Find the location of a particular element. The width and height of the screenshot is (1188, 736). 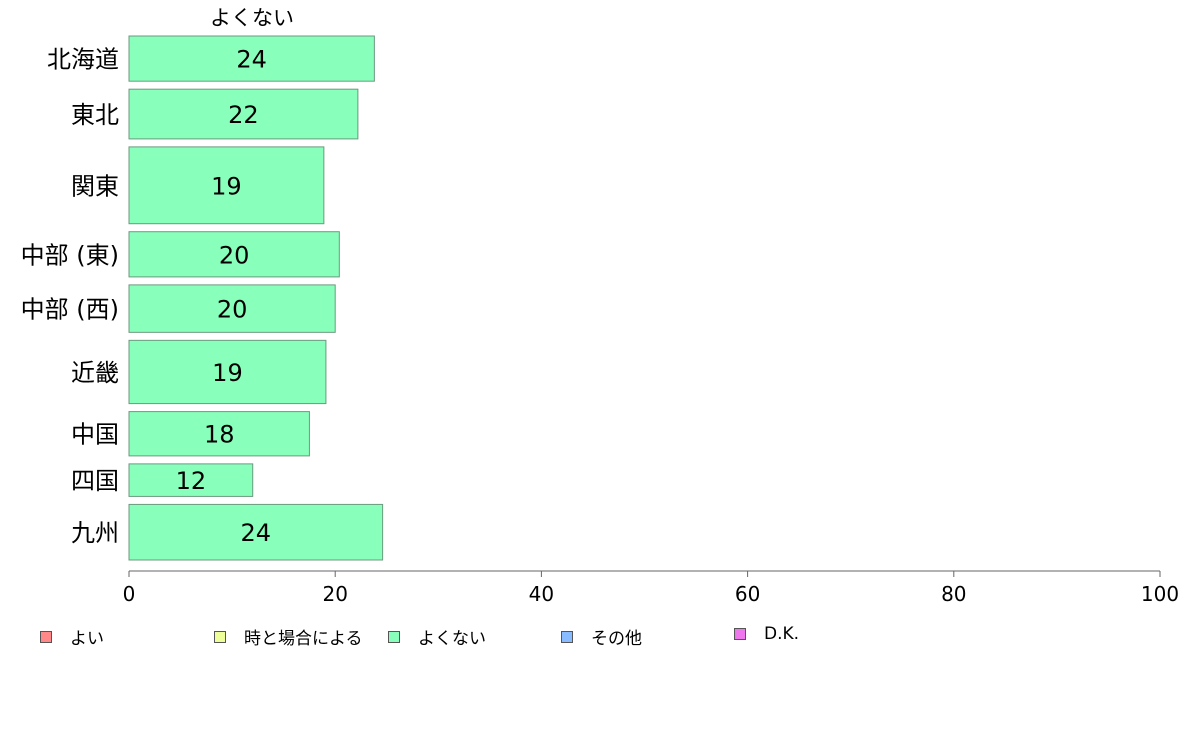

legend-label: よくない is located at coordinates (452, 639).